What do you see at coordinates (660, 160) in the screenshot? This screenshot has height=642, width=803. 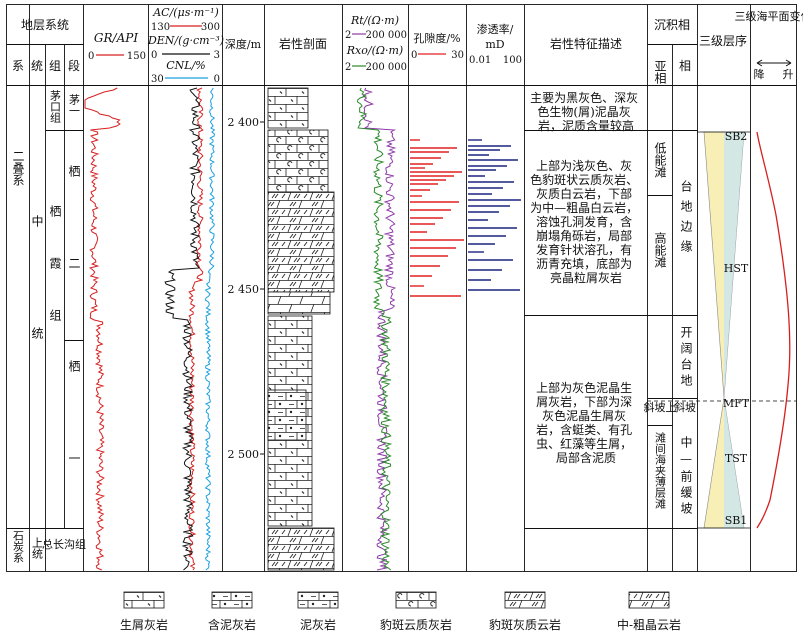 I see `facies-low-shoal: 低能滩` at bounding box center [660, 160].